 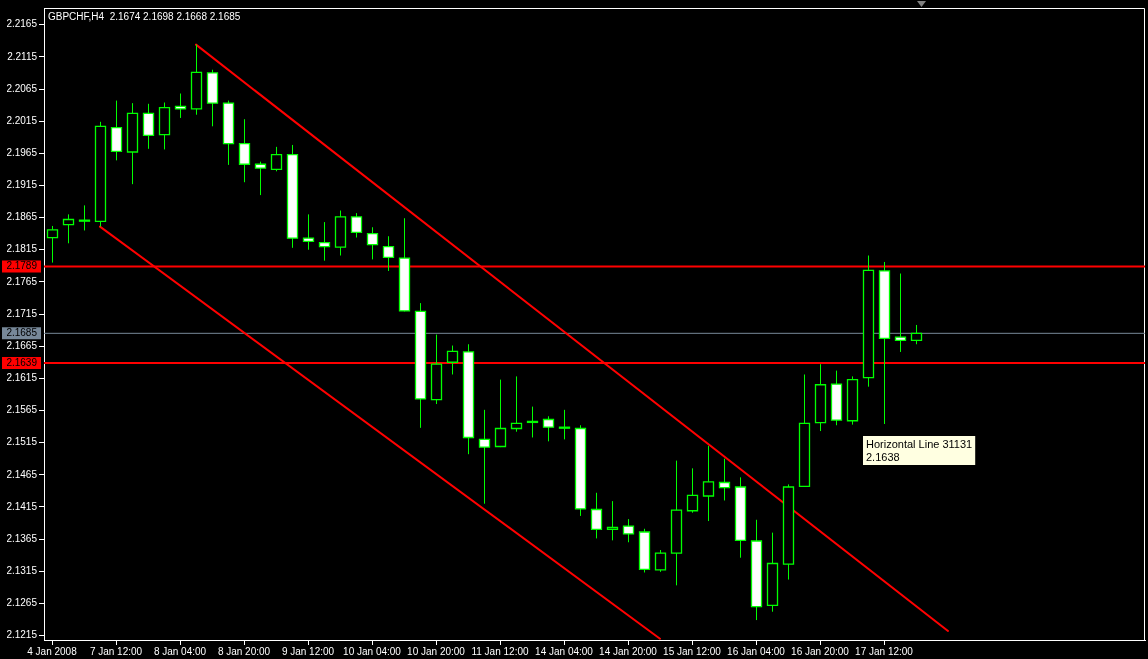 I want to click on annotation: 2.1638, so click(x=883, y=456).